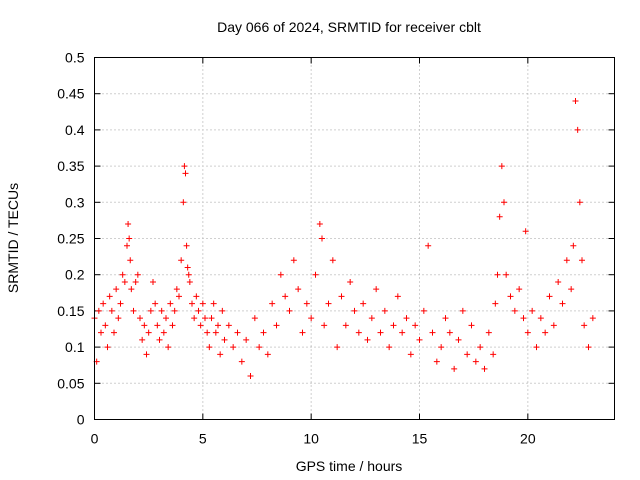  What do you see at coordinates (75, 130) in the screenshot?
I see `y-tick-label: 0.4` at bounding box center [75, 130].